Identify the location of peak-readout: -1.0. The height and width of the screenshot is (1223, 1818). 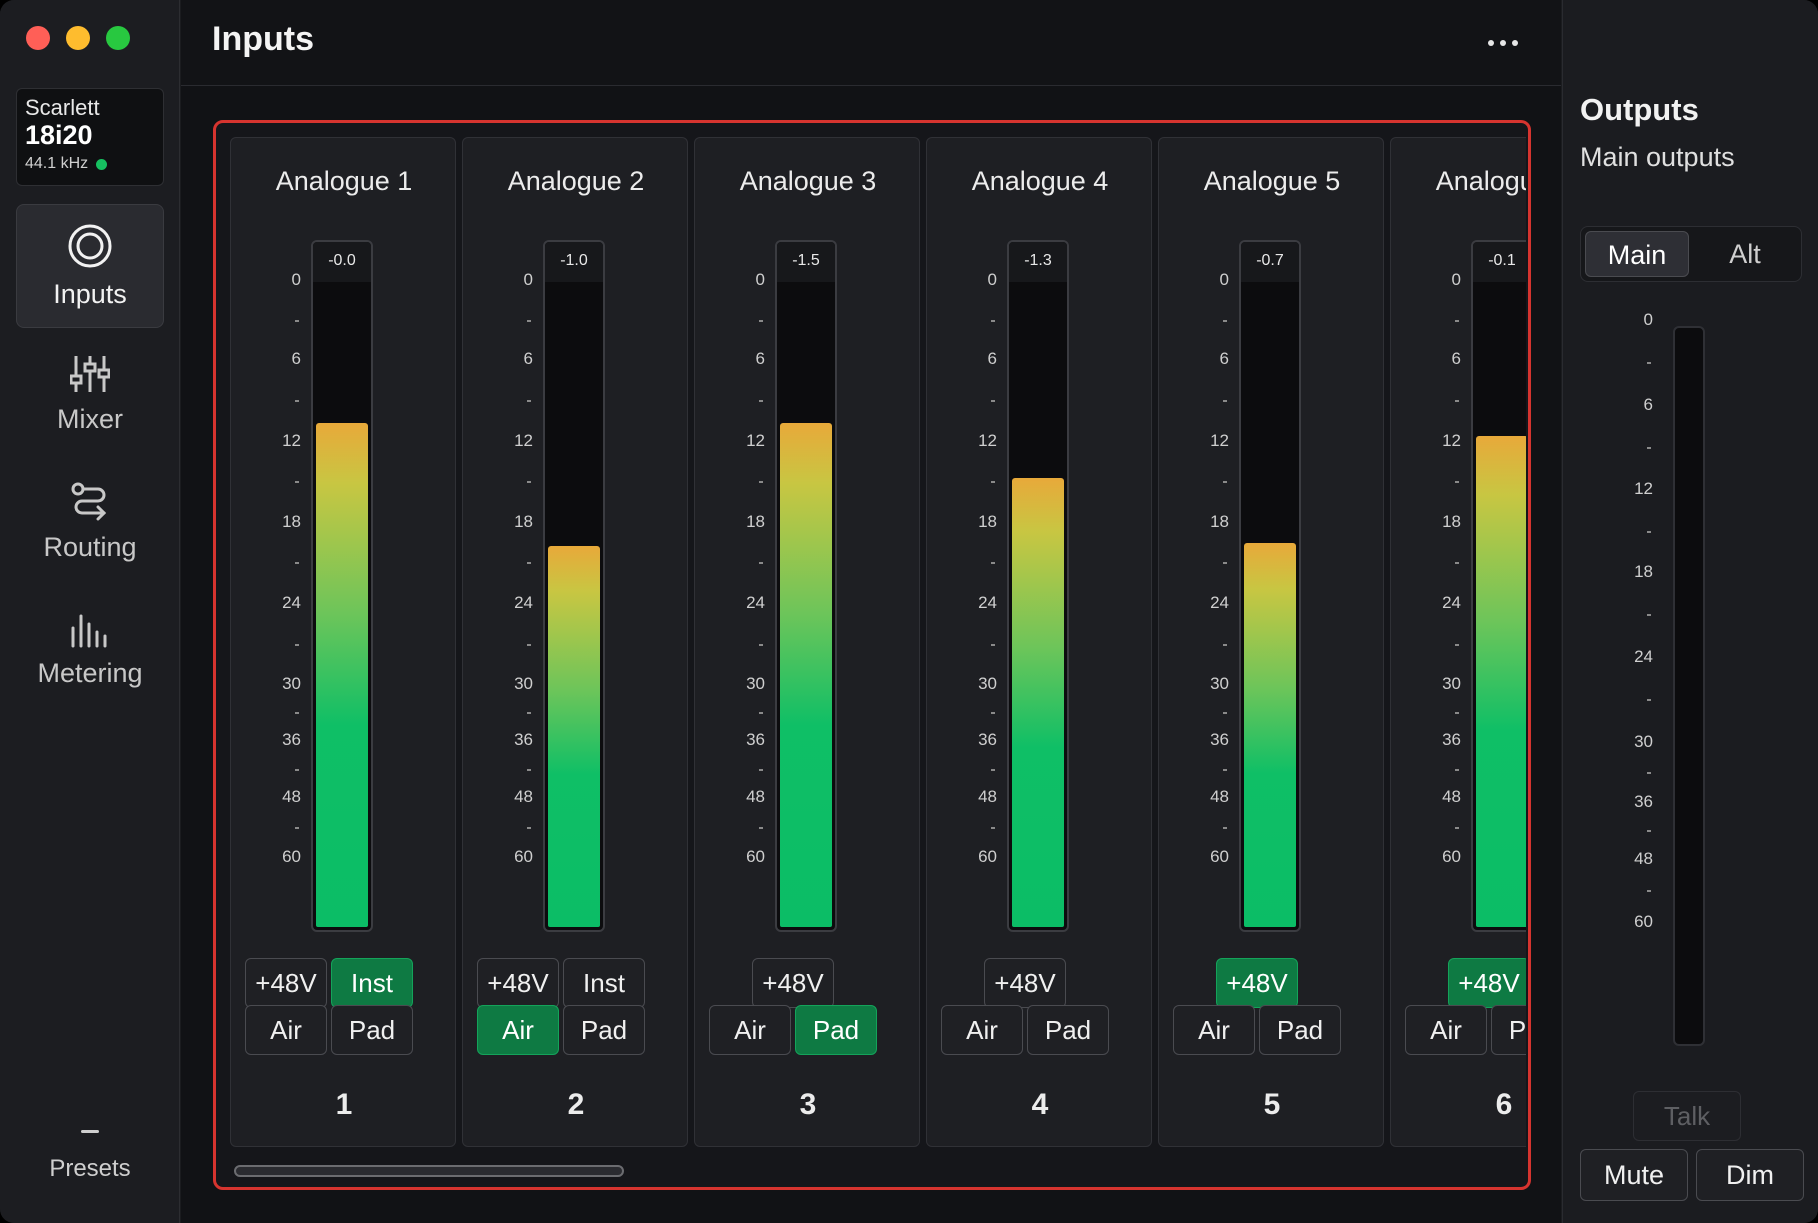
(574, 262).